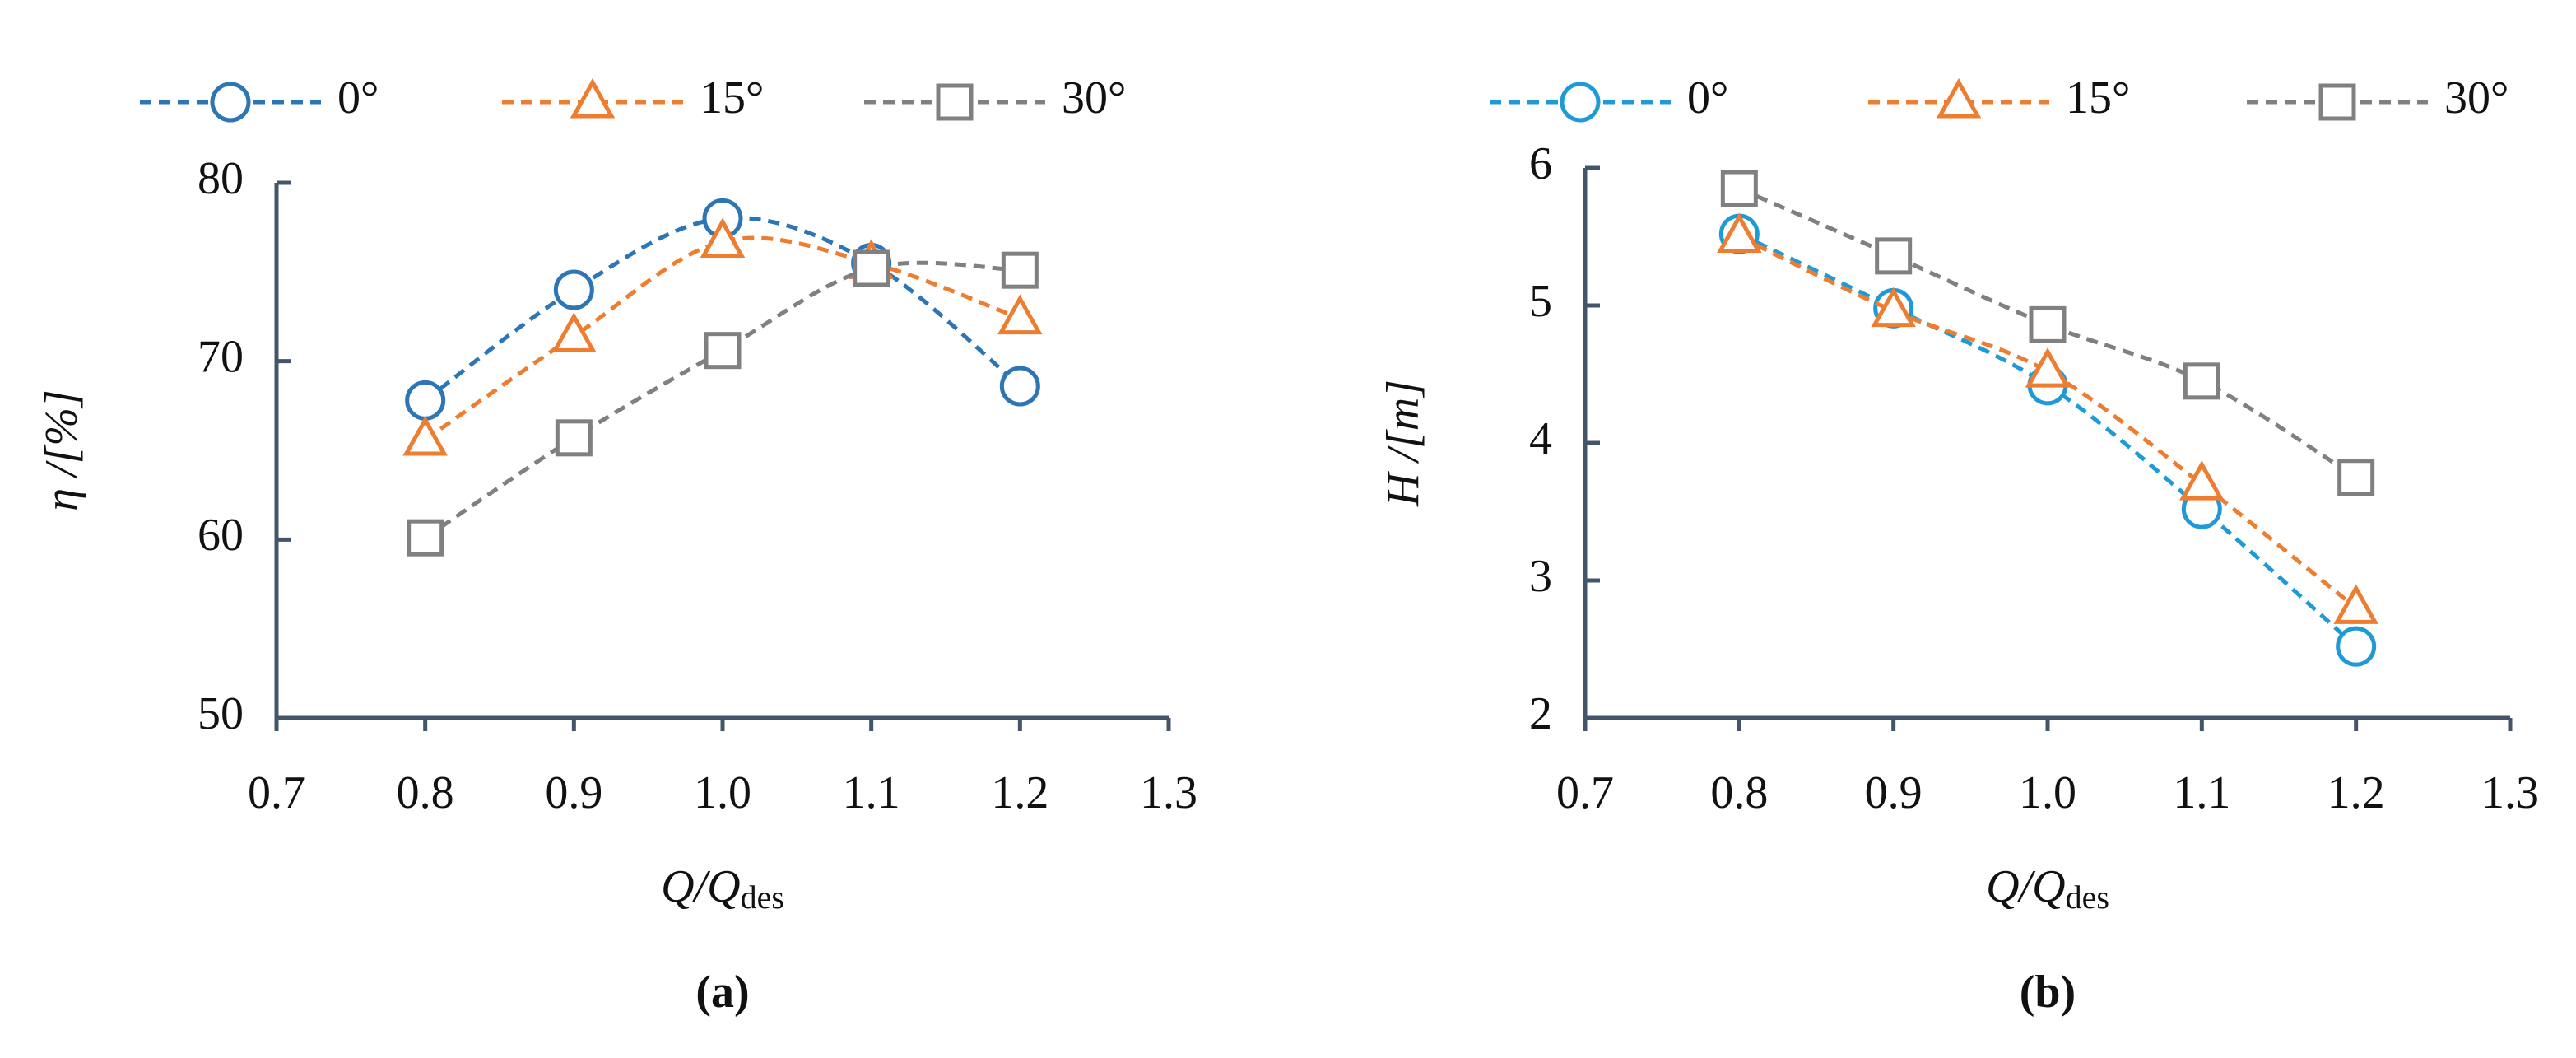 This screenshot has height=1058, width=2576. Describe the element at coordinates (1540, 163) in the screenshot. I see `y-tick-label: 6` at that location.